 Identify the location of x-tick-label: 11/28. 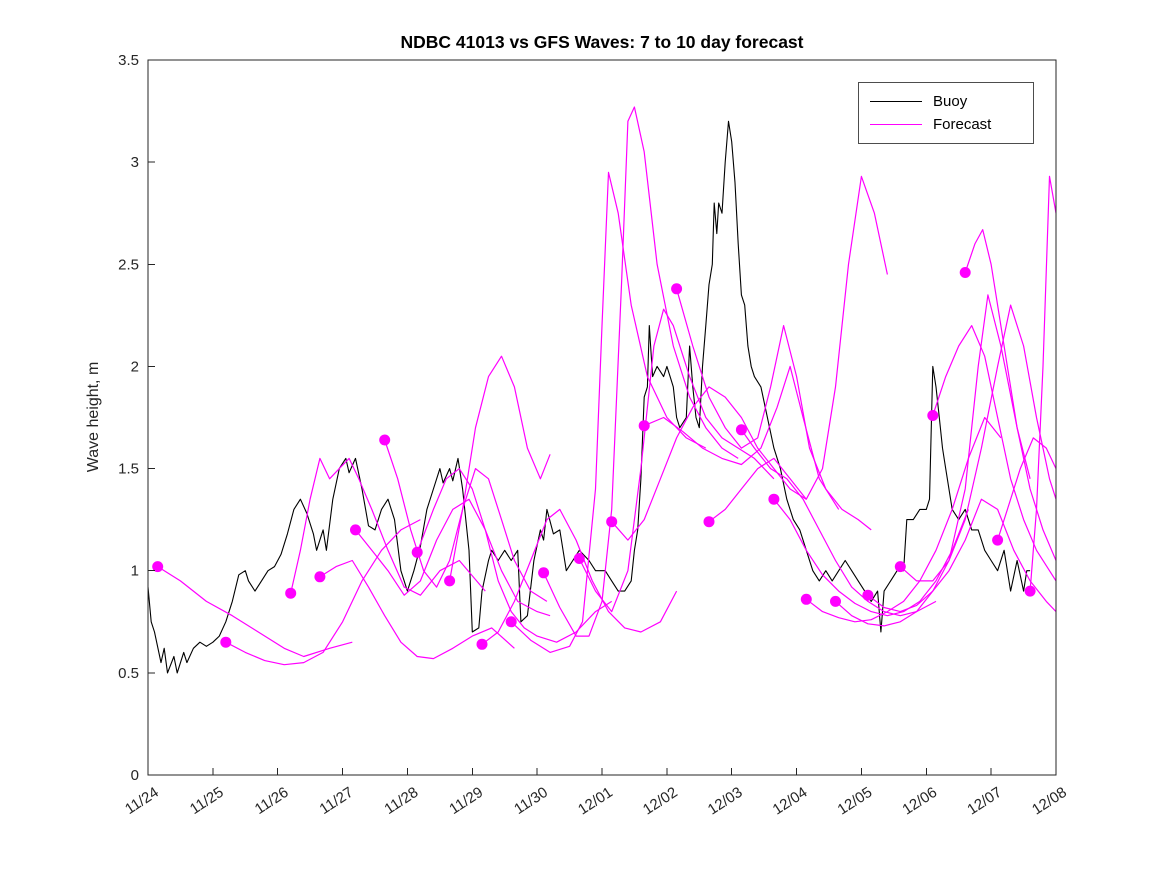
(401, 801).